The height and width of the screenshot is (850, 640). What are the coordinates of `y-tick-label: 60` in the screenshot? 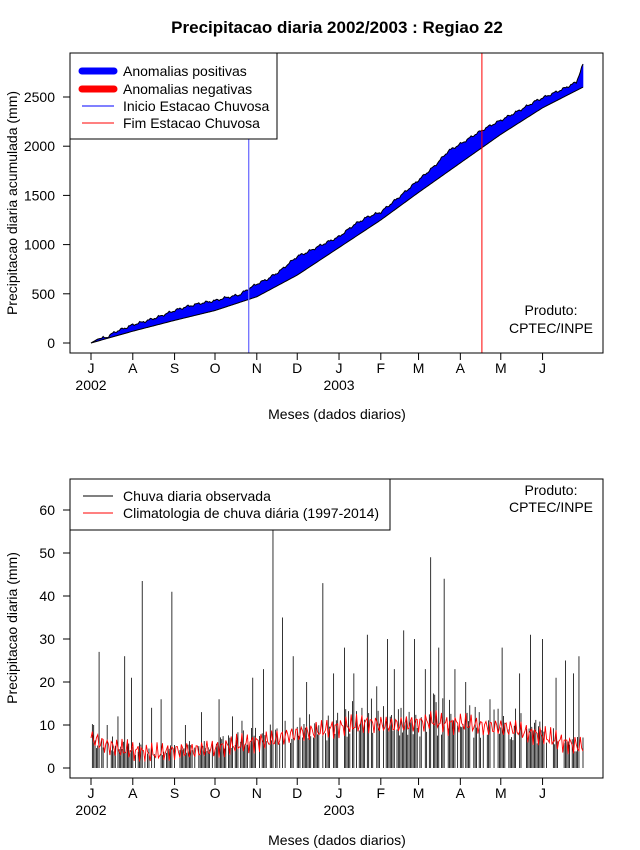 It's located at (47, 510).